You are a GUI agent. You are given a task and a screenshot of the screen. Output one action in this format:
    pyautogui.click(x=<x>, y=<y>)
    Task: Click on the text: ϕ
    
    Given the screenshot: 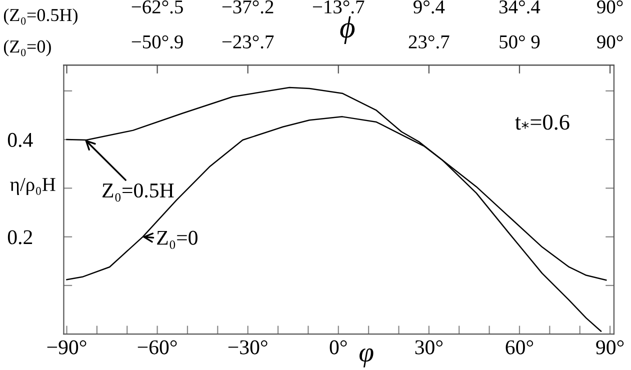 What is the action you would take?
    pyautogui.click(x=347, y=30)
    